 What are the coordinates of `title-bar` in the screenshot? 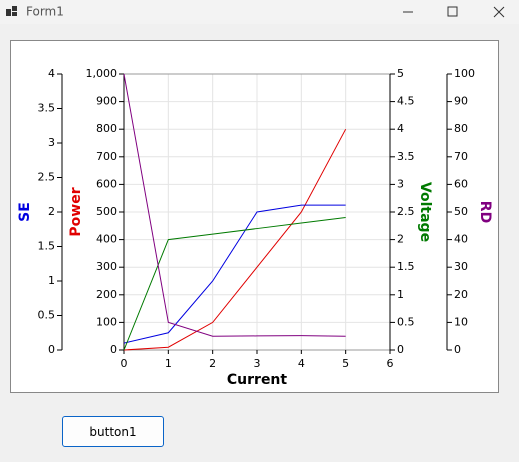 It's located at (259, 12).